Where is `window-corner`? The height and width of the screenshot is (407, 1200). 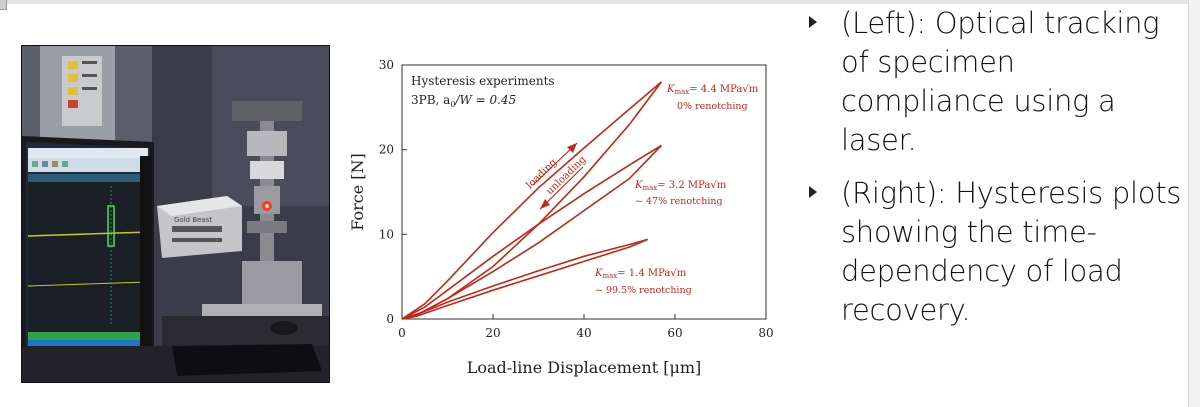 window-corner is located at coordinates (3, 5).